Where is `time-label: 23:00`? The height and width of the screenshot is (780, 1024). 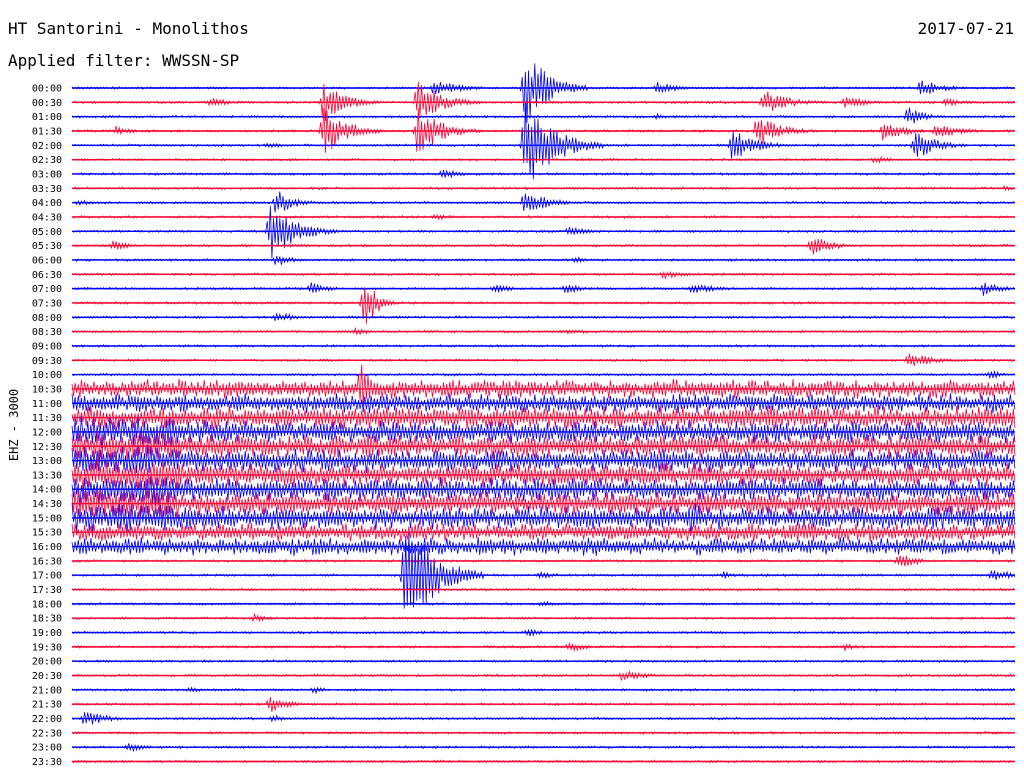 time-label: 23:00 is located at coordinates (47, 748).